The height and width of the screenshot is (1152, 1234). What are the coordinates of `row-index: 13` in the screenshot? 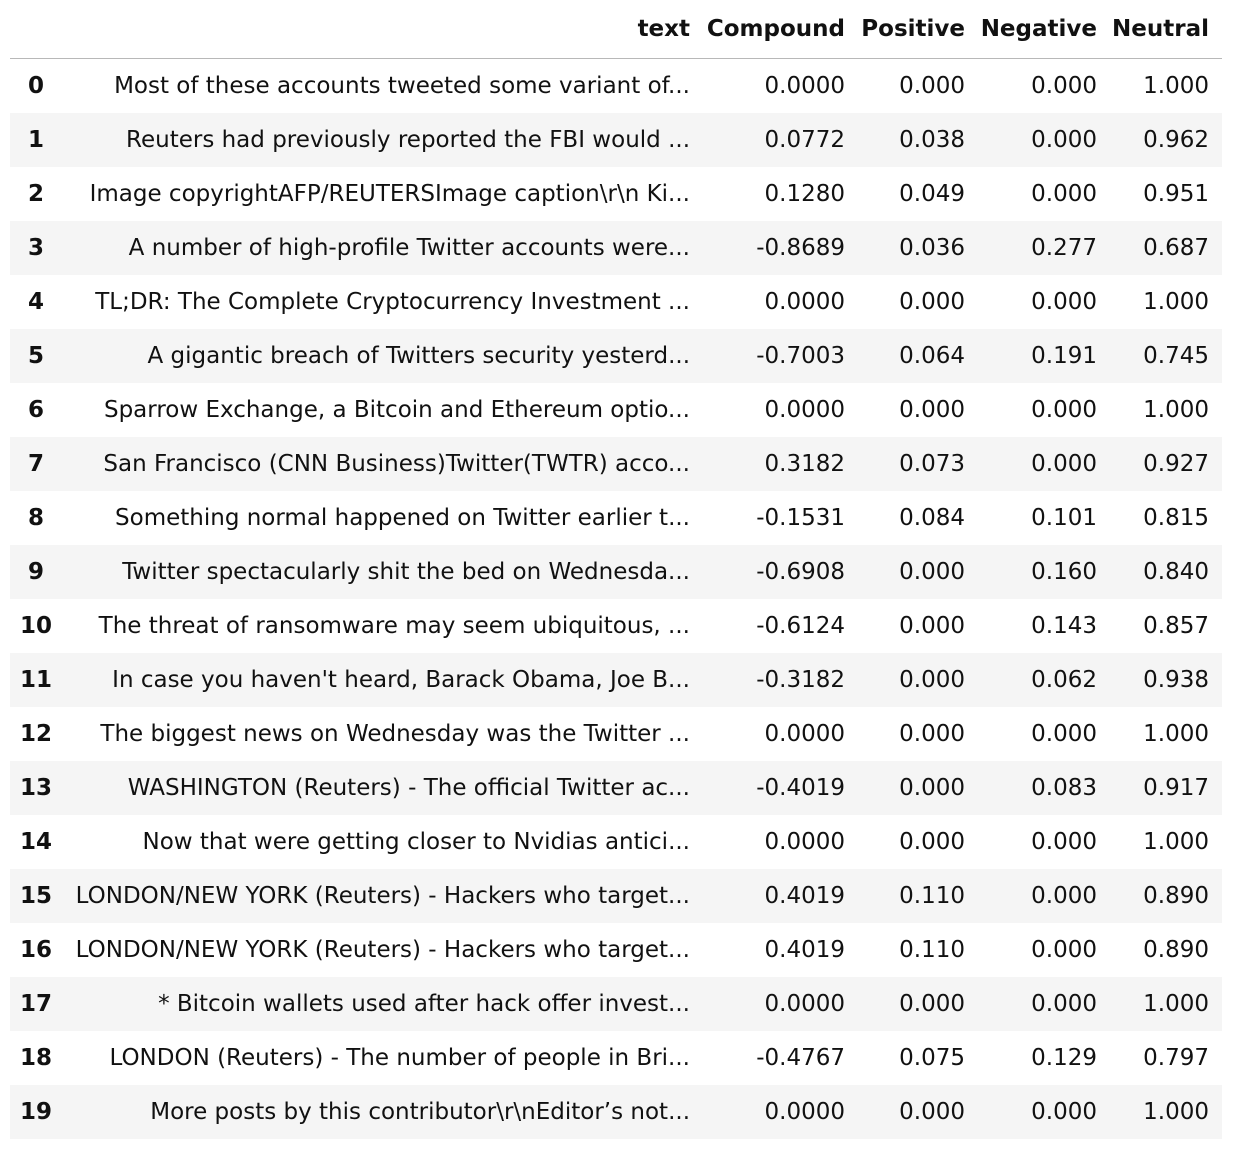 It's located at (35, 787).